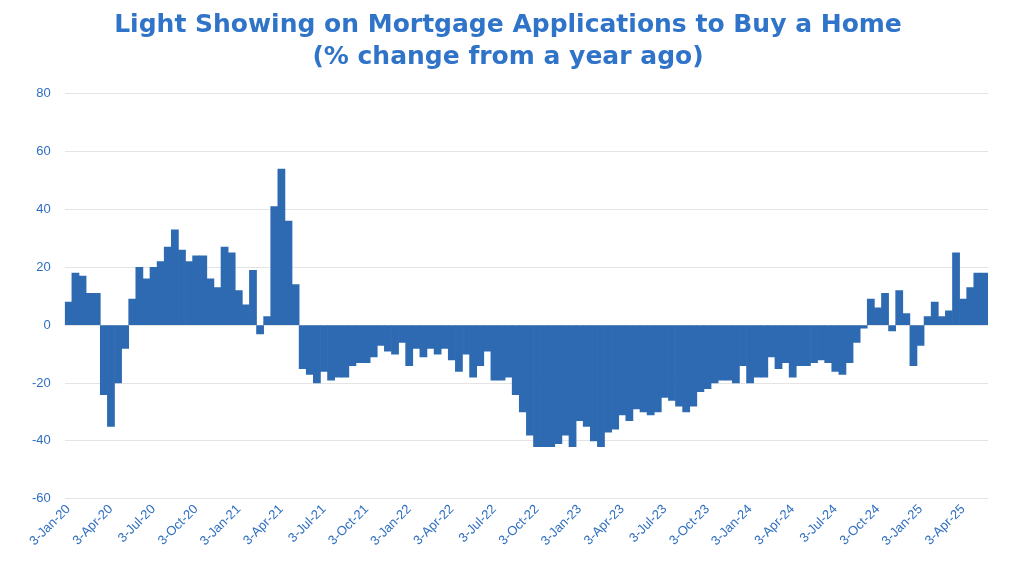 The image size is (1024, 568). I want to click on y-tick-label: 80, so click(43, 93).